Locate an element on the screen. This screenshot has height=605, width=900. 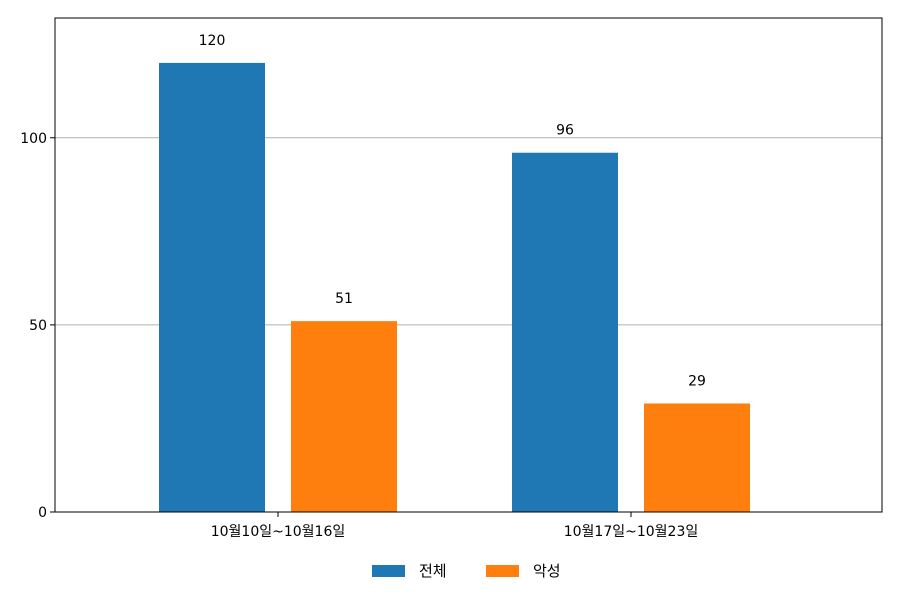
x-tick-label: 10월10일~10월16일 is located at coordinates (278, 532).